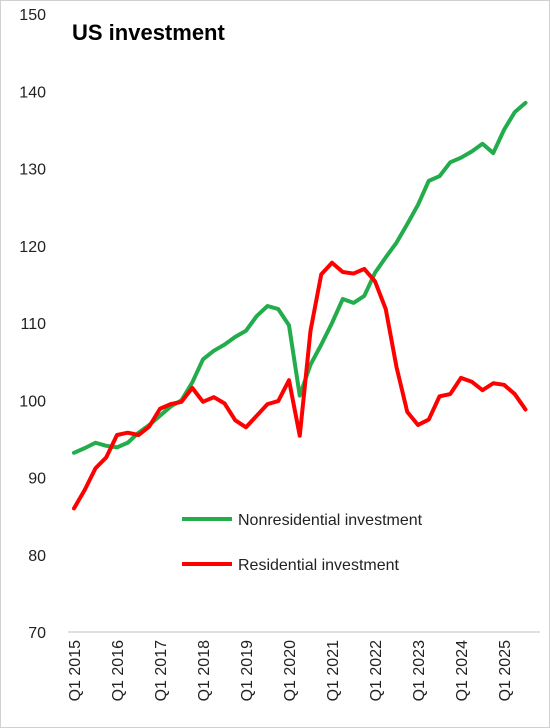  Describe the element at coordinates (330, 520) in the screenshot. I see `legend-label: Nonresidential investment` at that location.